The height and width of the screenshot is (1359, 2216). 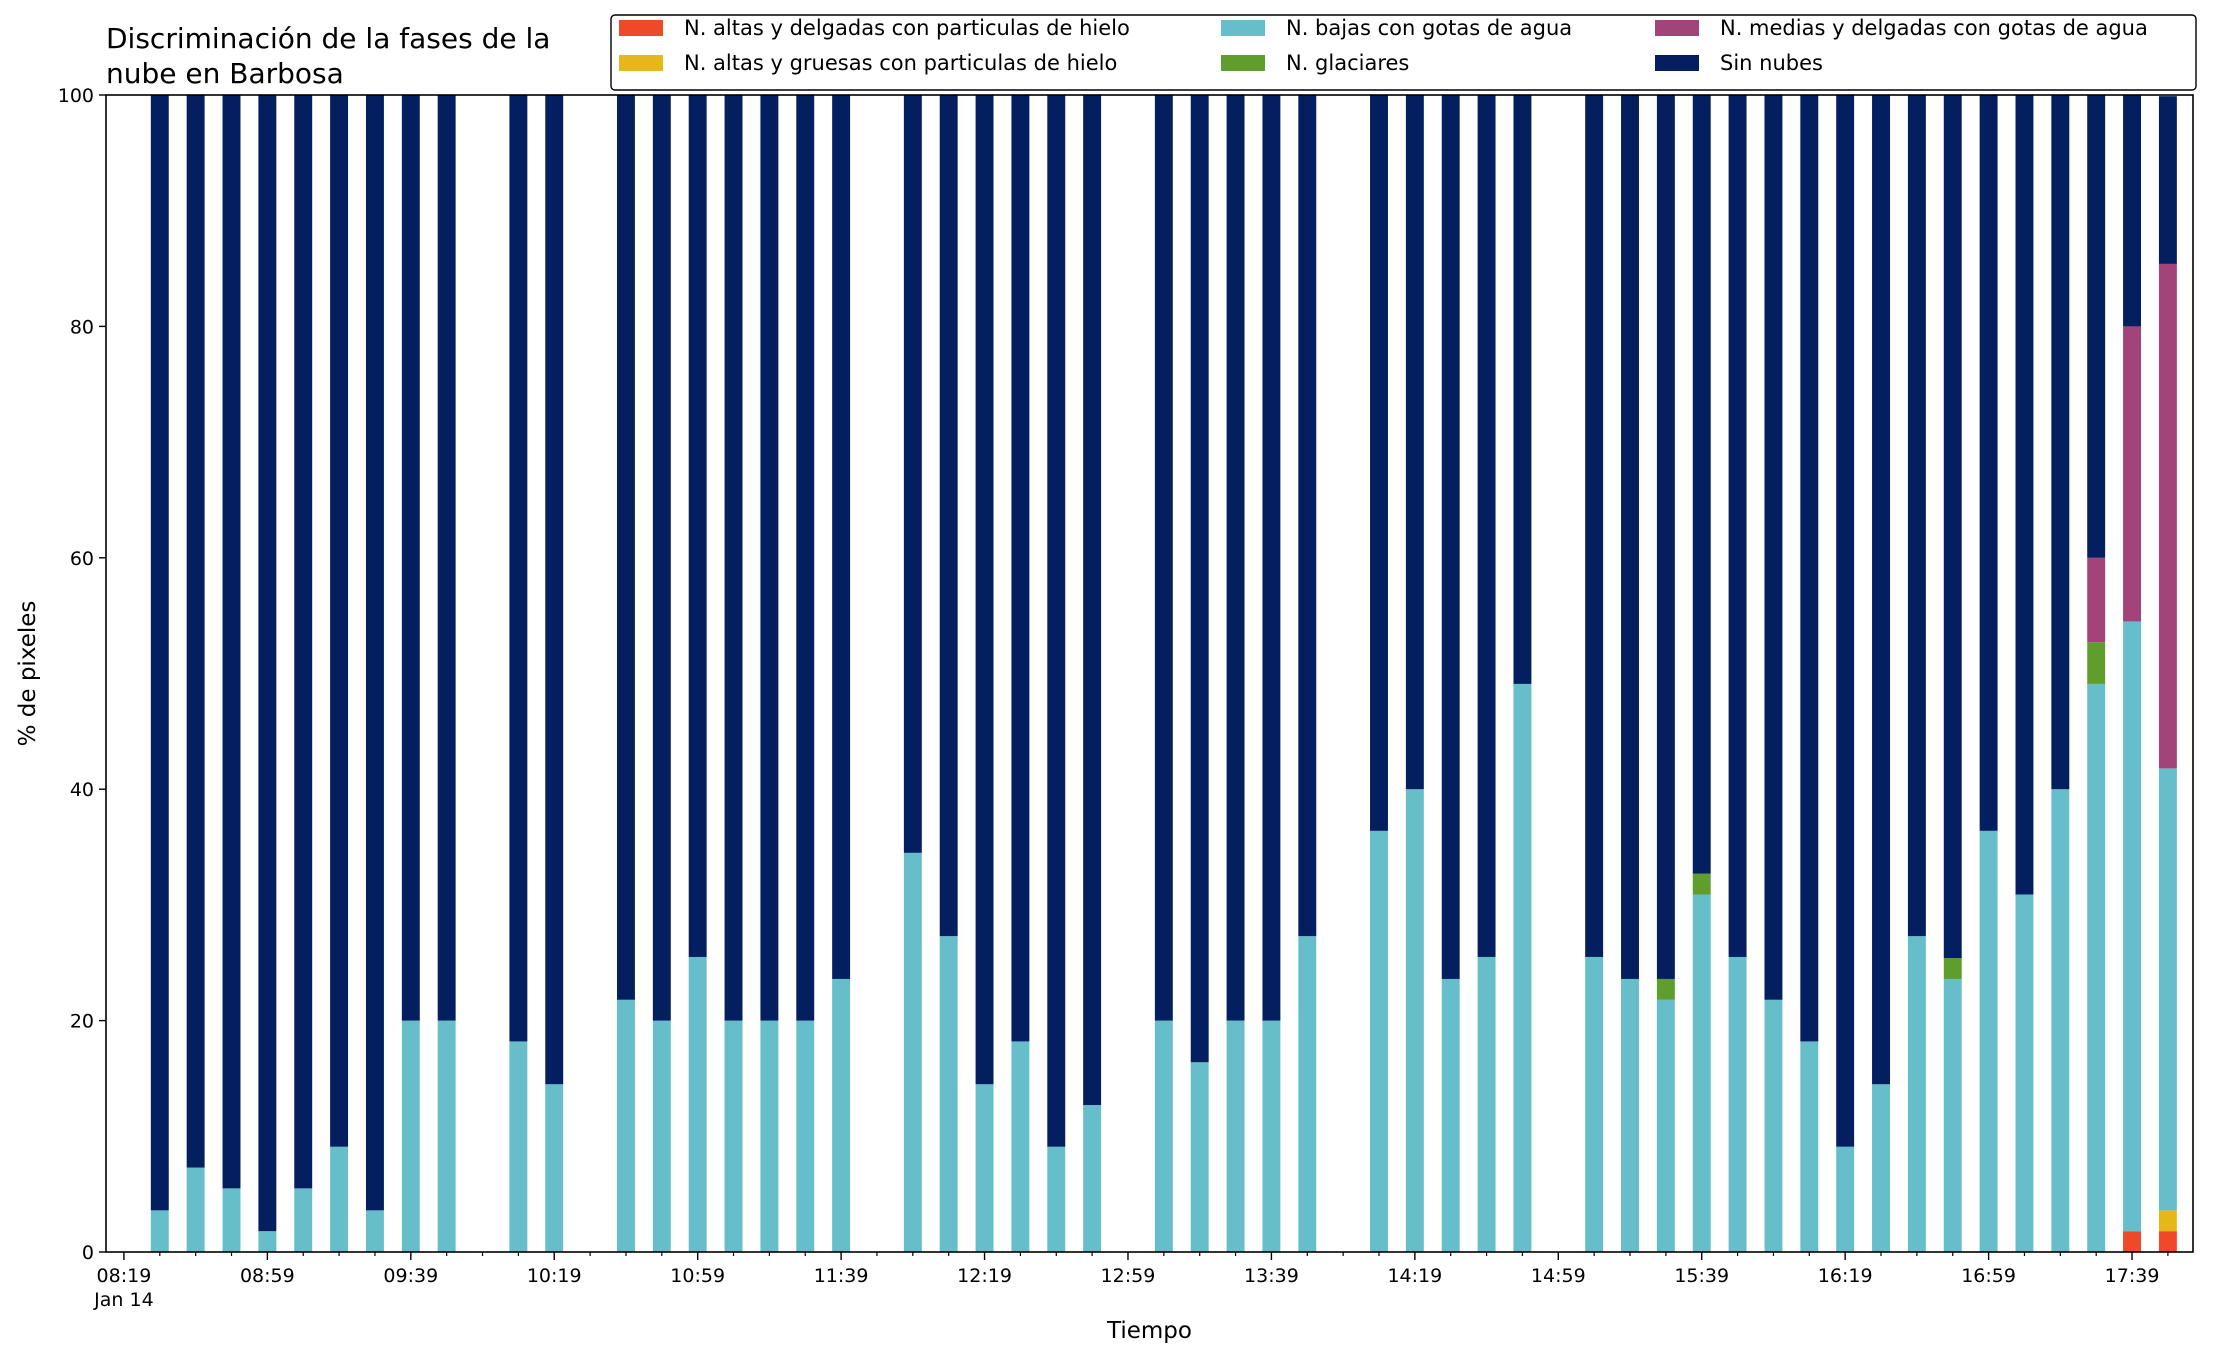 What do you see at coordinates (28, 674) in the screenshot?
I see `y-axis-label: % de pixeles` at bounding box center [28, 674].